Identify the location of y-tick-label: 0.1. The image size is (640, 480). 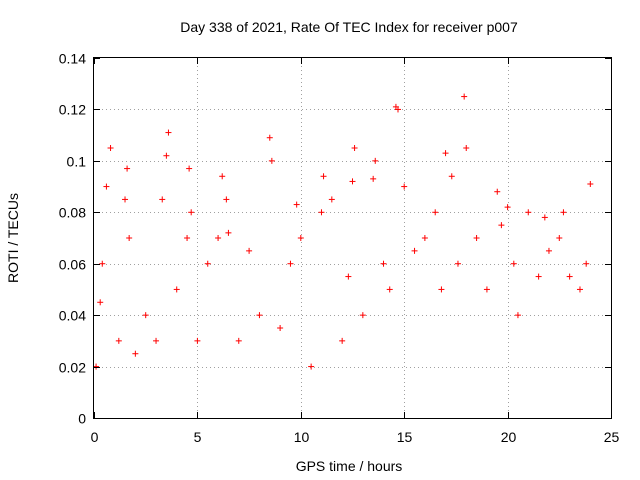
(77, 162).